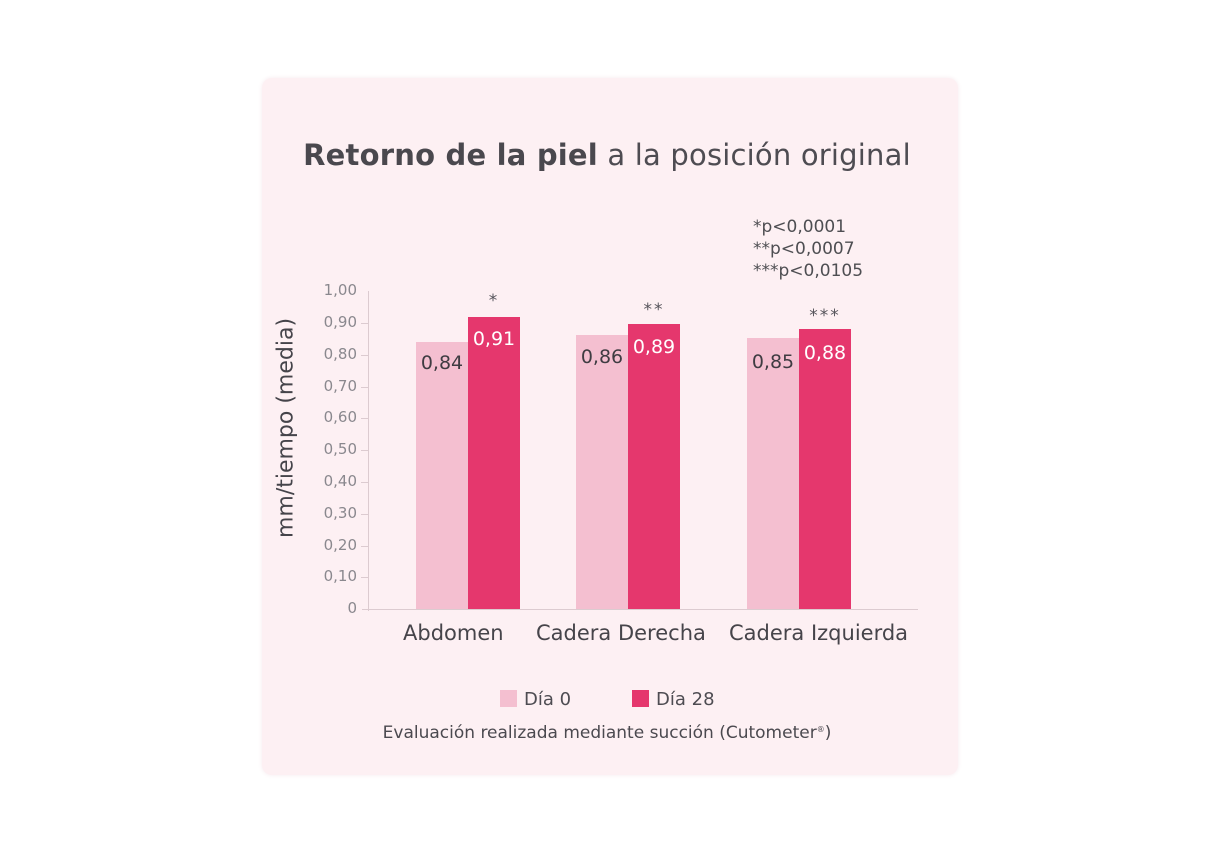  I want to click on p-value-1: *p<0,0001, so click(800, 227).